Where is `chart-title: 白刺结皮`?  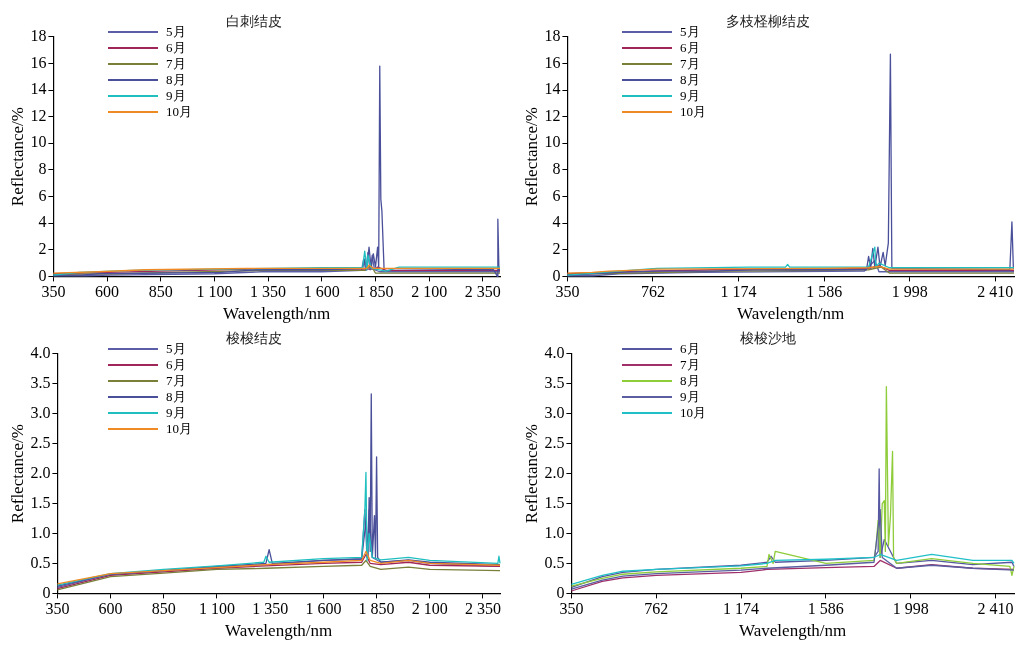
chart-title: 白刺结皮 is located at coordinates (254, 22).